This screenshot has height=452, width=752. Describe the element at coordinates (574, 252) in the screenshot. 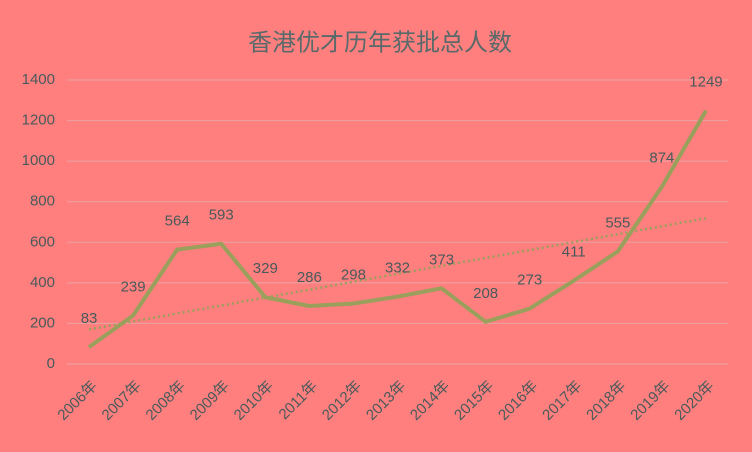

I see `data-label: 411` at that location.